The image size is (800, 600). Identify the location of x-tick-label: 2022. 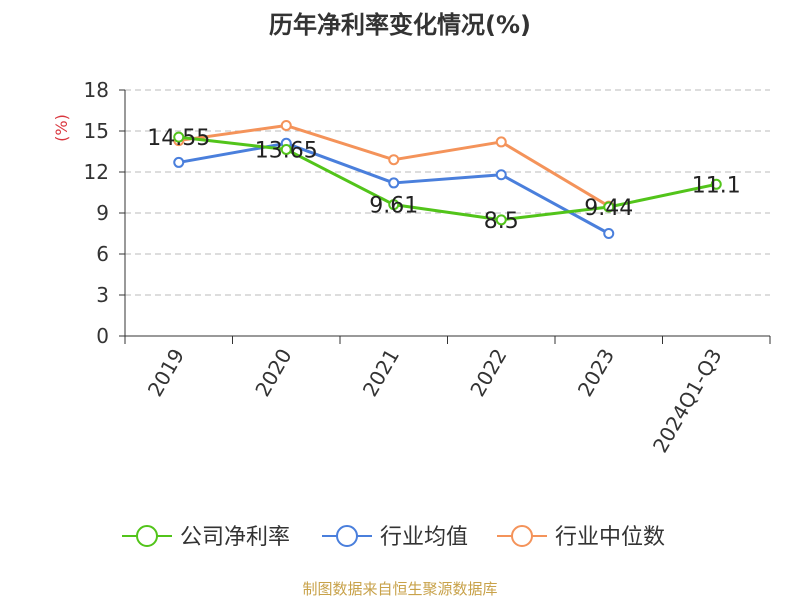
(488, 373).